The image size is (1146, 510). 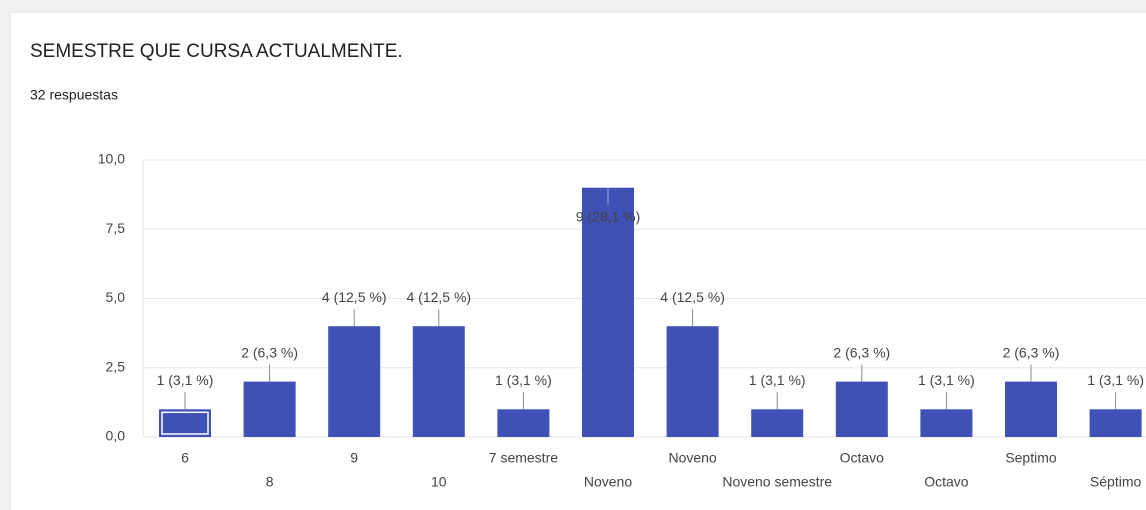 What do you see at coordinates (185, 458) in the screenshot?
I see `x-tick-label: 6` at bounding box center [185, 458].